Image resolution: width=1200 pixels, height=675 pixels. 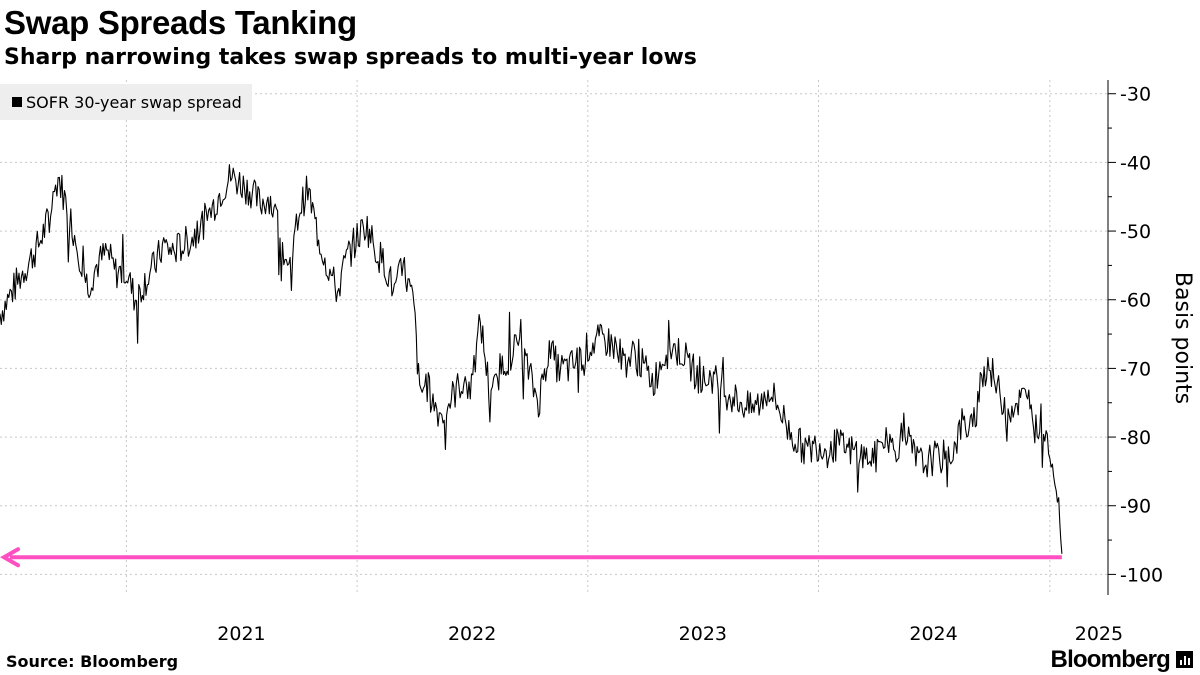 I want to click on y-axis: -30 -40 -50 -60 -70 -80 -90 -100, so click(x=1135, y=337).